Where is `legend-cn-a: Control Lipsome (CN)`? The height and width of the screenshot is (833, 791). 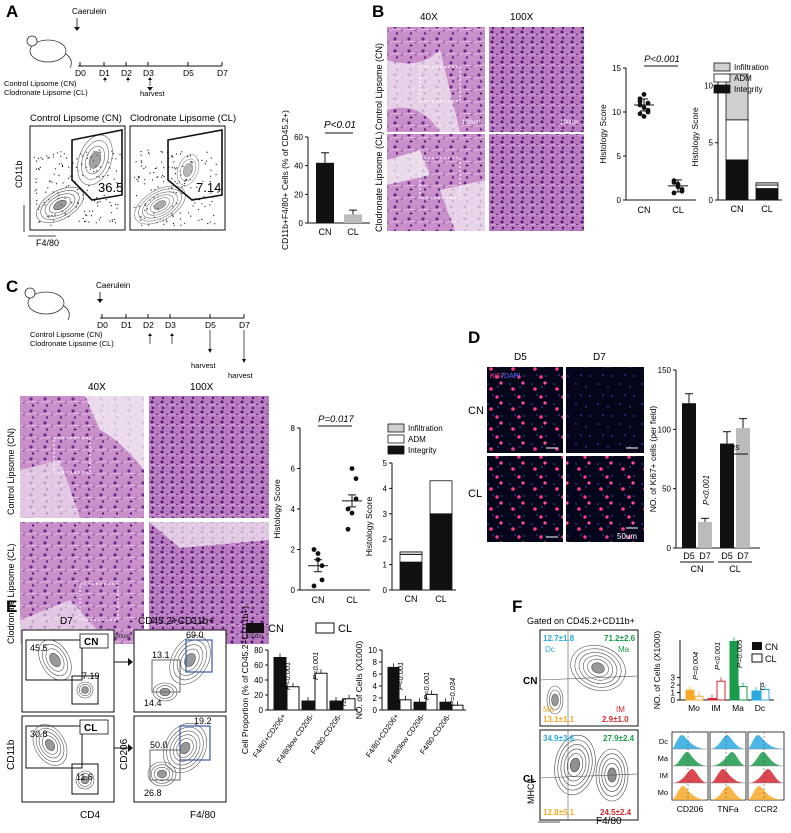 legend-cn-a: Control Lipsome (CN) is located at coordinates (40, 83).